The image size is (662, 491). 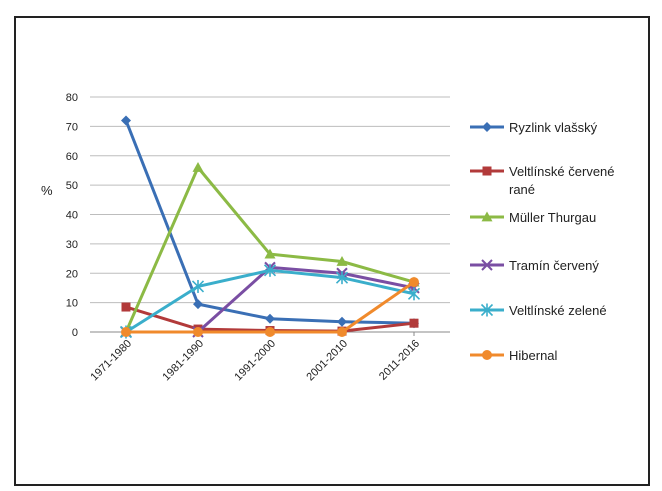 I want to click on legend-item: Veltlínské zelené, so click(x=538, y=310).